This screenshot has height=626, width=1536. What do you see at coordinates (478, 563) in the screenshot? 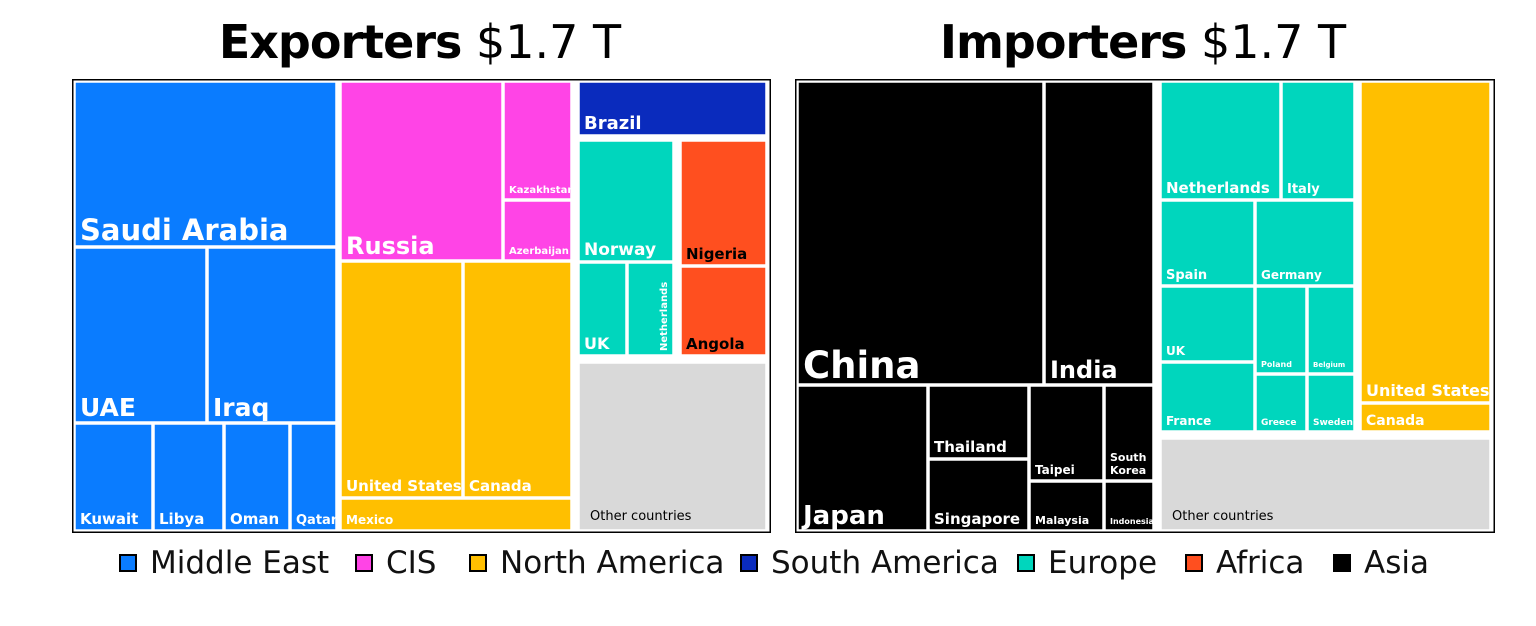
I see `legend-swatch-north-america` at bounding box center [478, 563].